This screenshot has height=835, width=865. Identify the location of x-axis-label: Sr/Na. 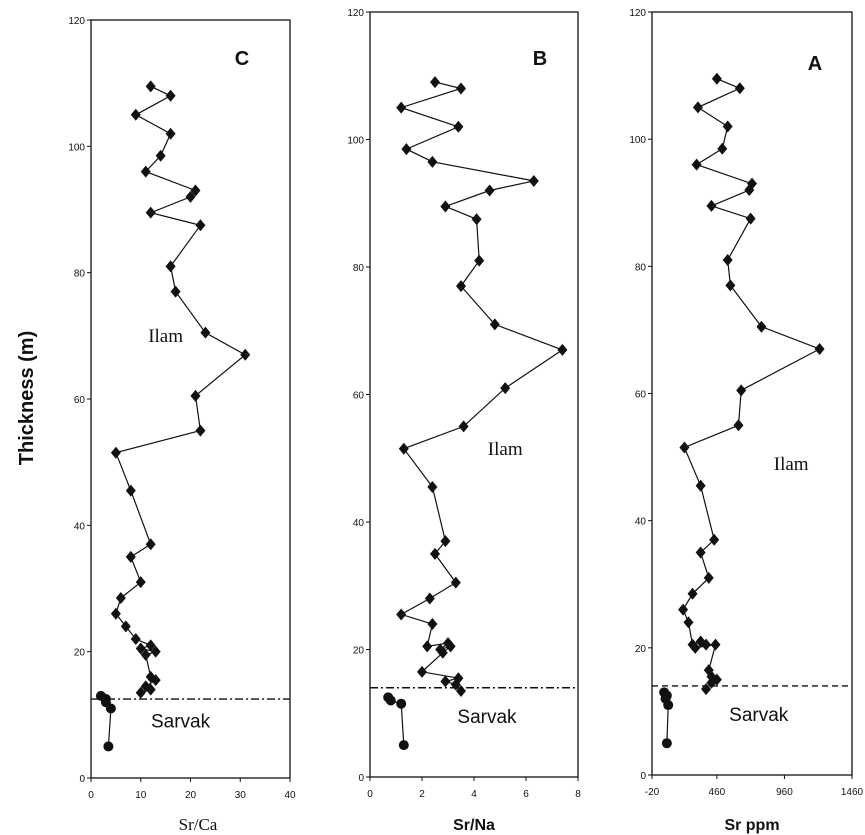
(474, 825).